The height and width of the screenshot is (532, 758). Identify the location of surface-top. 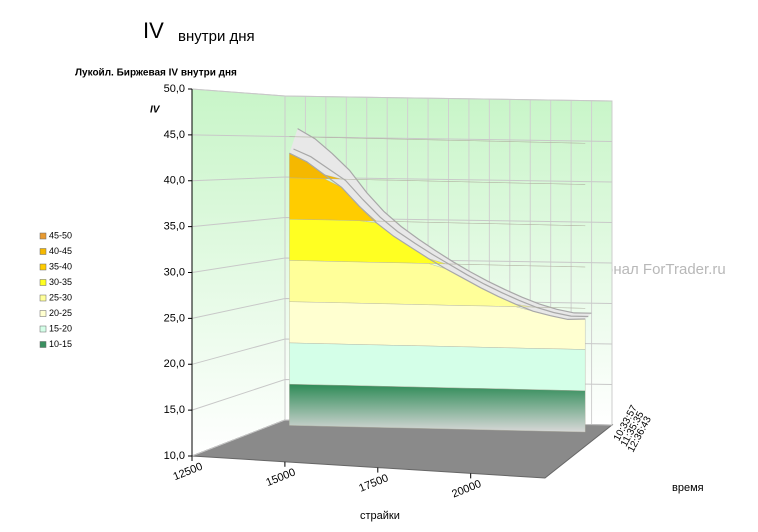
(440, 224).